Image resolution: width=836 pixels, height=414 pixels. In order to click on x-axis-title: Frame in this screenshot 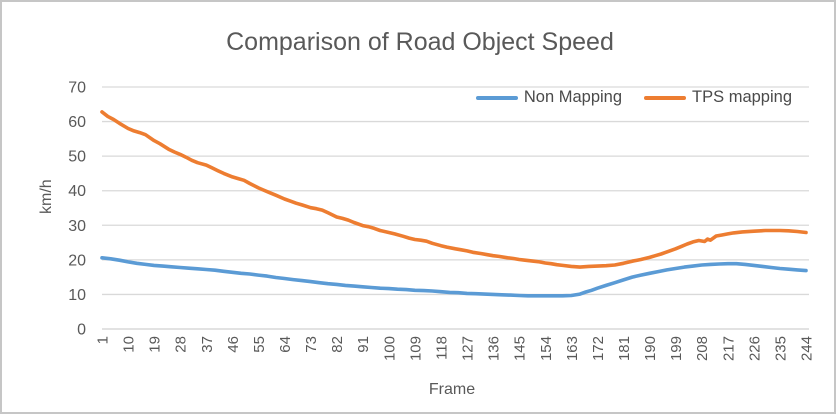, I will do `click(452, 389)`.